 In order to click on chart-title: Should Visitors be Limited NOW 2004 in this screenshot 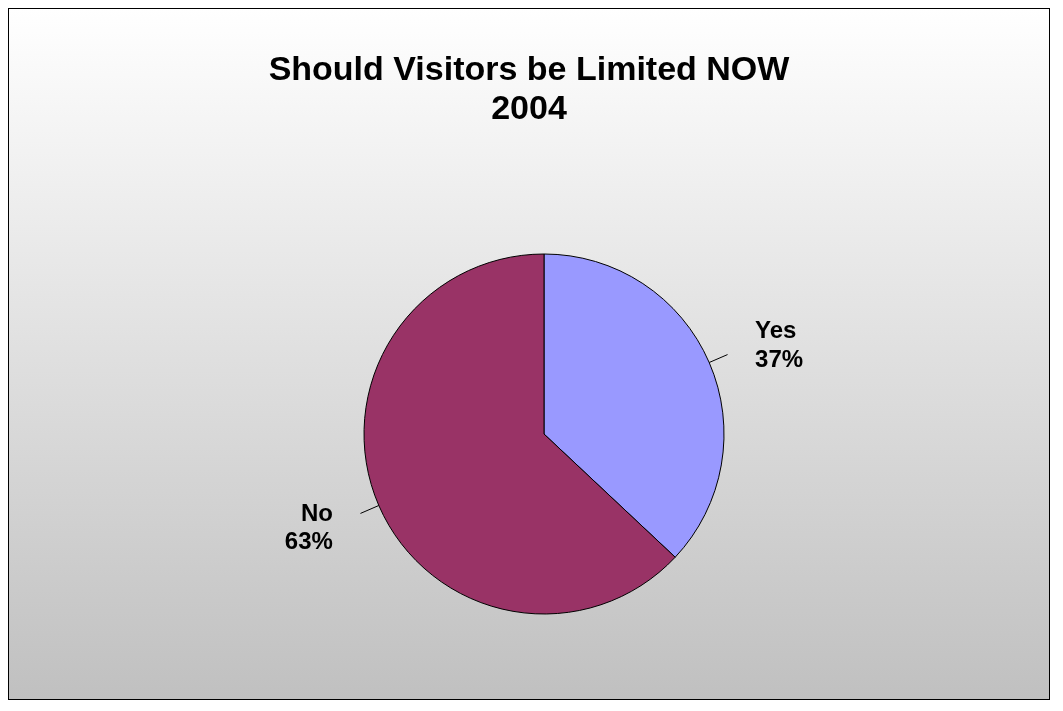, I will do `click(529, 88)`.